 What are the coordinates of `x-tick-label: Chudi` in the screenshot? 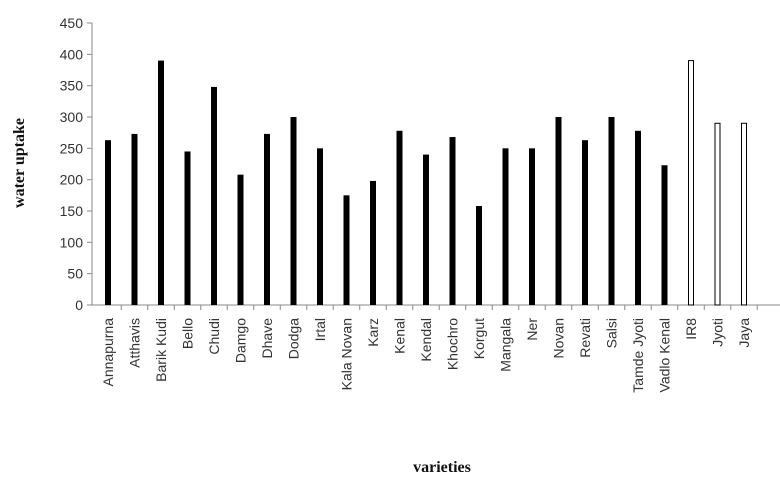 It's located at (214, 336).